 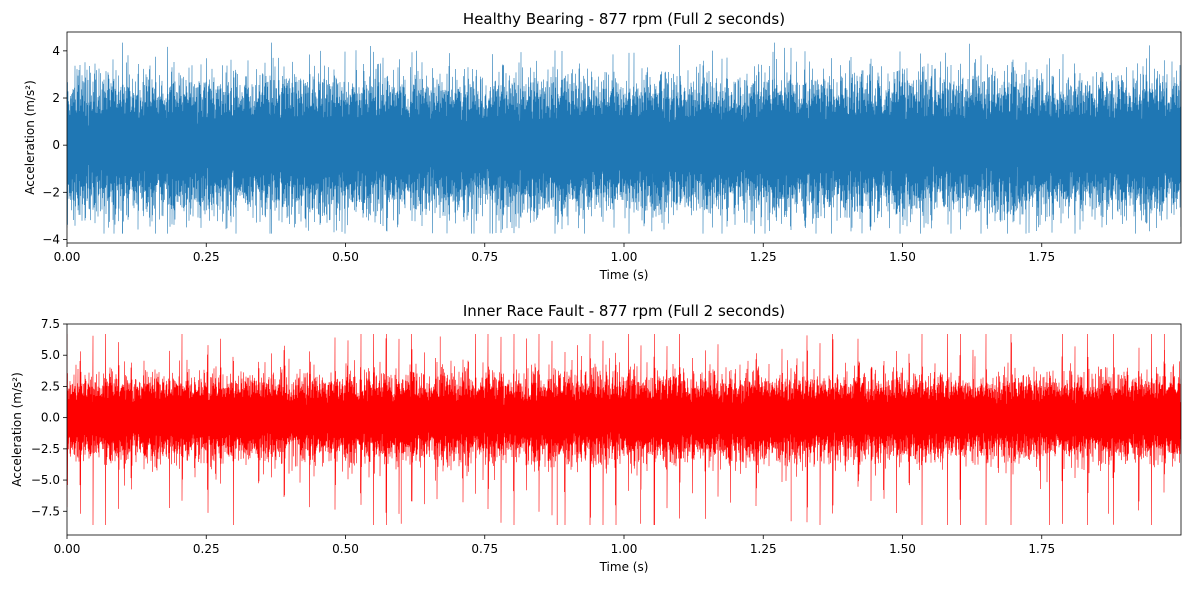 I want to click on y-tick-label: 2, so click(x=56, y=98).